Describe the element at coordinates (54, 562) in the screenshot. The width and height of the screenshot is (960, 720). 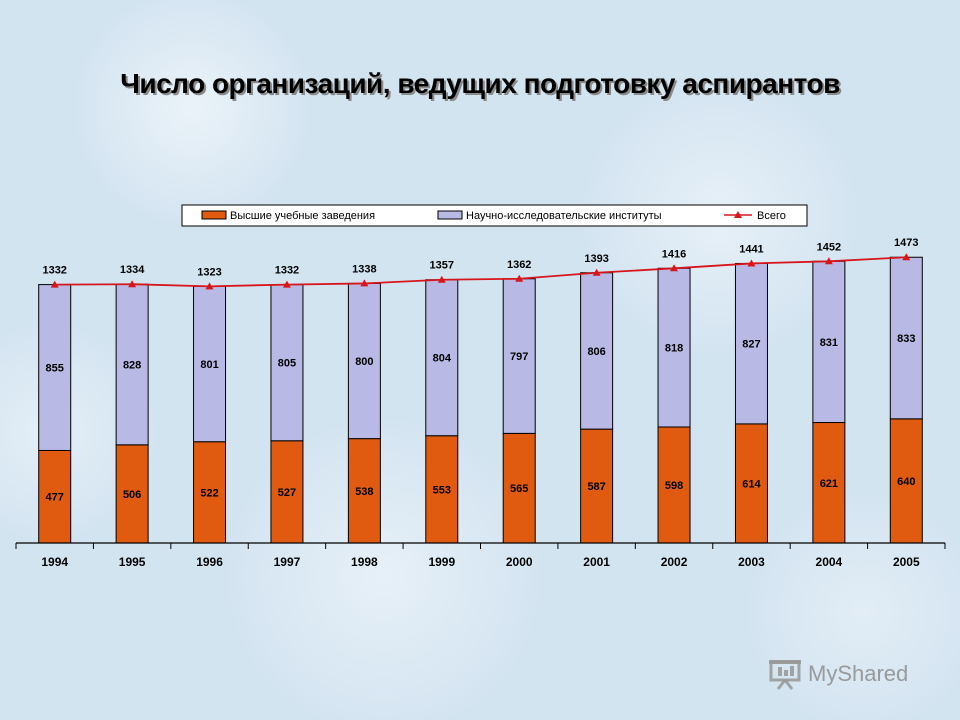
I see `x-tick-label-1994: 1994` at that location.